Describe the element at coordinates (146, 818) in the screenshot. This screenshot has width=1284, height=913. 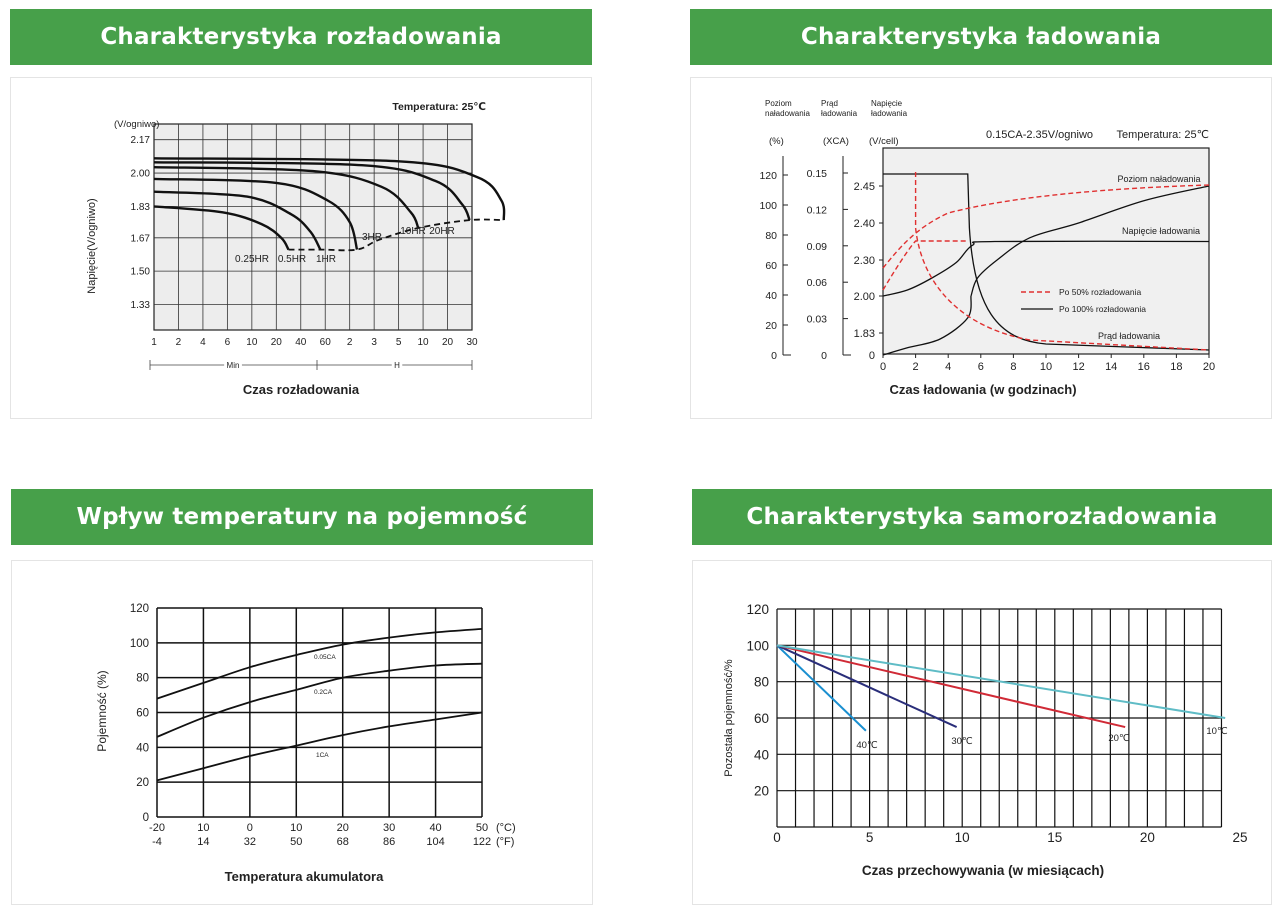
I see `y-tick-label: 0` at that location.